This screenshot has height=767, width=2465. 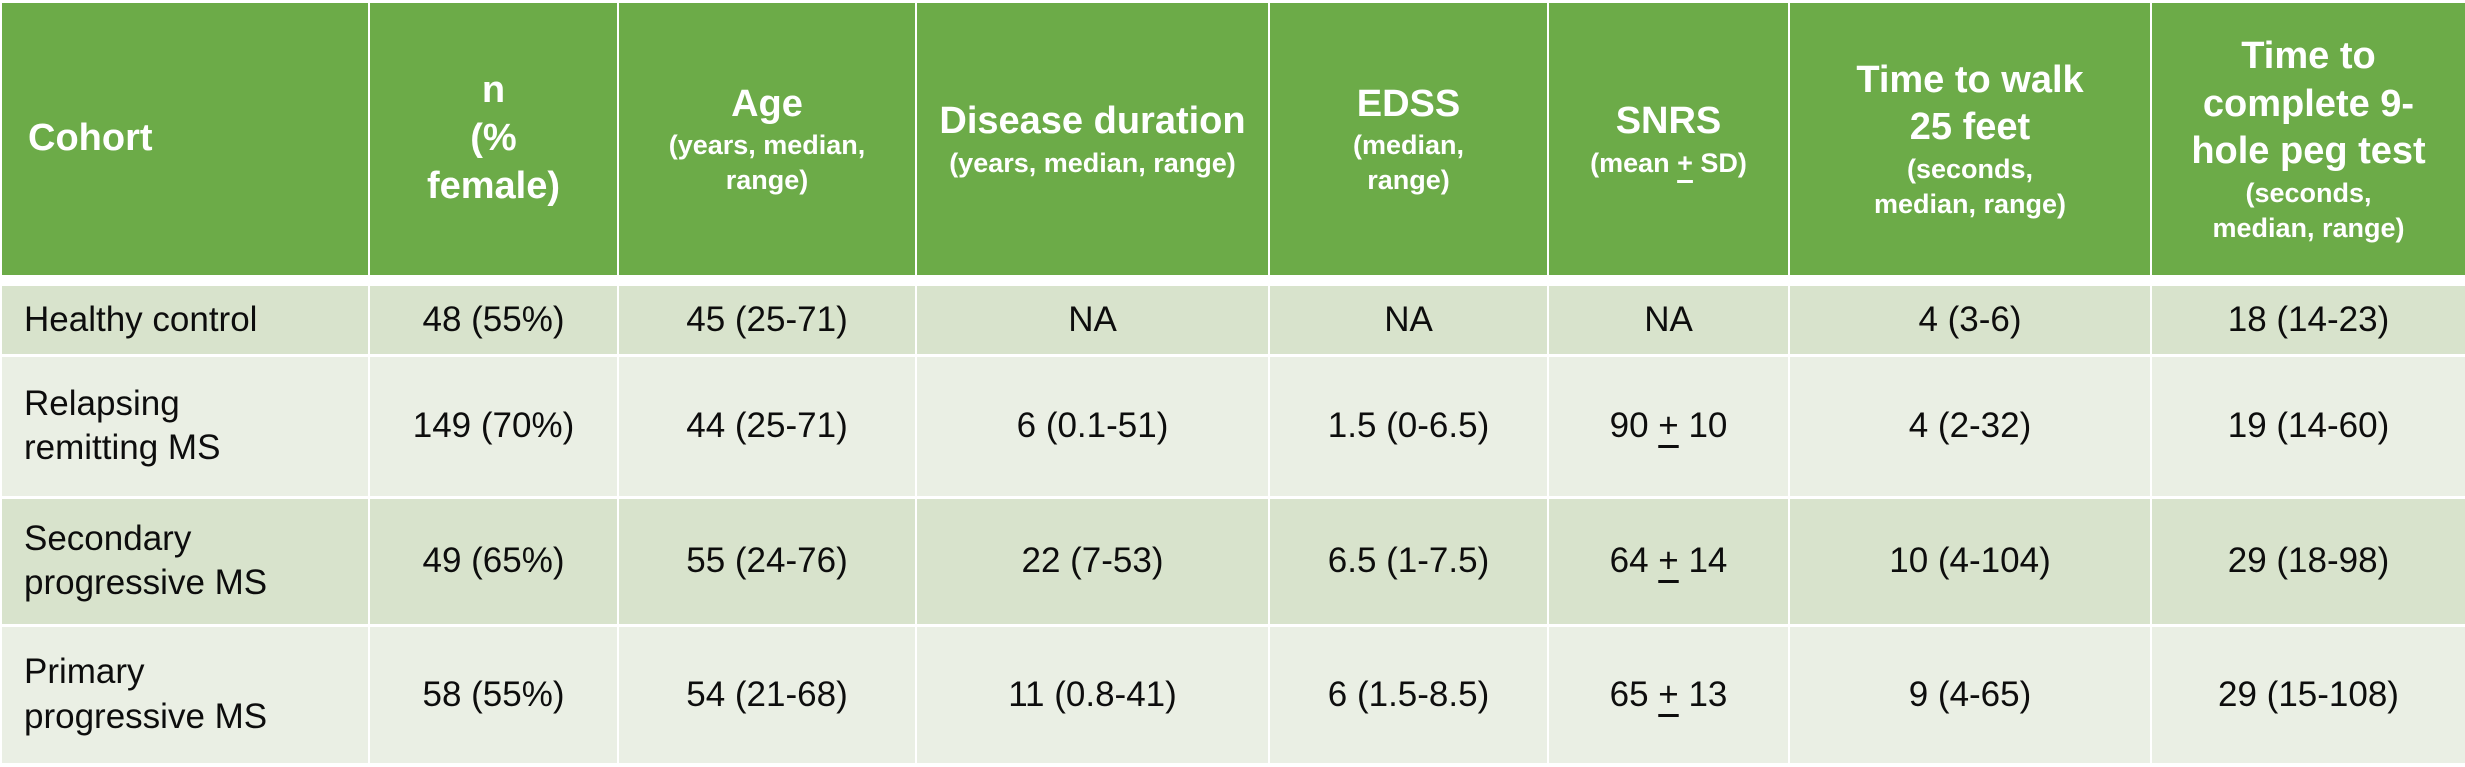 What do you see at coordinates (1092, 695) in the screenshot?
I see `cell-primary-progressive-ms-disease-duration: 11 (0.8-41)` at bounding box center [1092, 695].